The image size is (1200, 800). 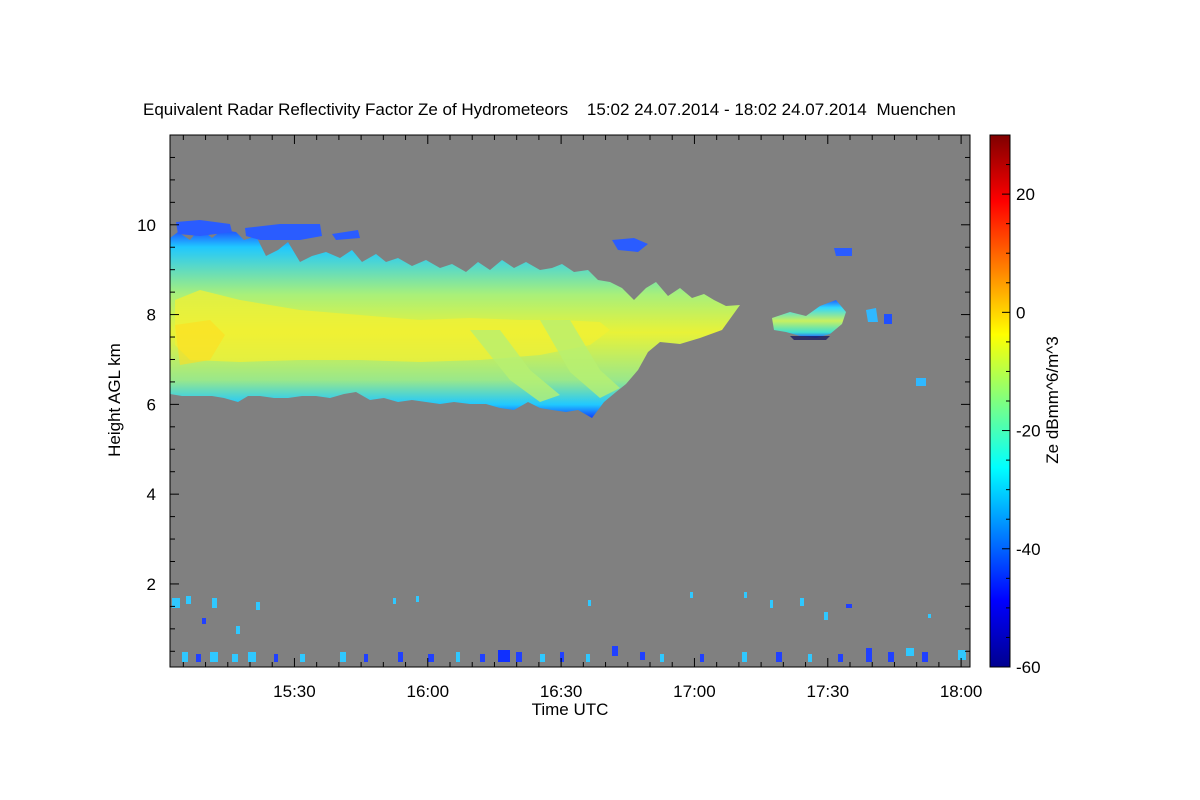 What do you see at coordinates (694, 691) in the screenshot?
I see `x-tick-label: 17:00` at bounding box center [694, 691].